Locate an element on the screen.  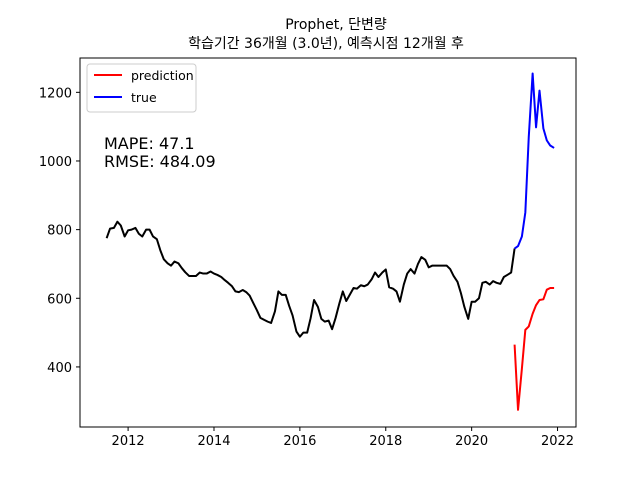
x-tick-label: 2014 is located at coordinates (213, 441).